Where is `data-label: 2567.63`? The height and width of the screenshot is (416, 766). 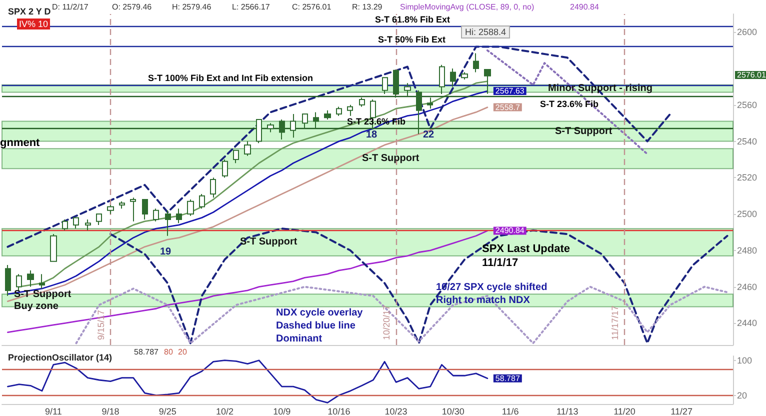
data-label: 2567.63 is located at coordinates (510, 91).